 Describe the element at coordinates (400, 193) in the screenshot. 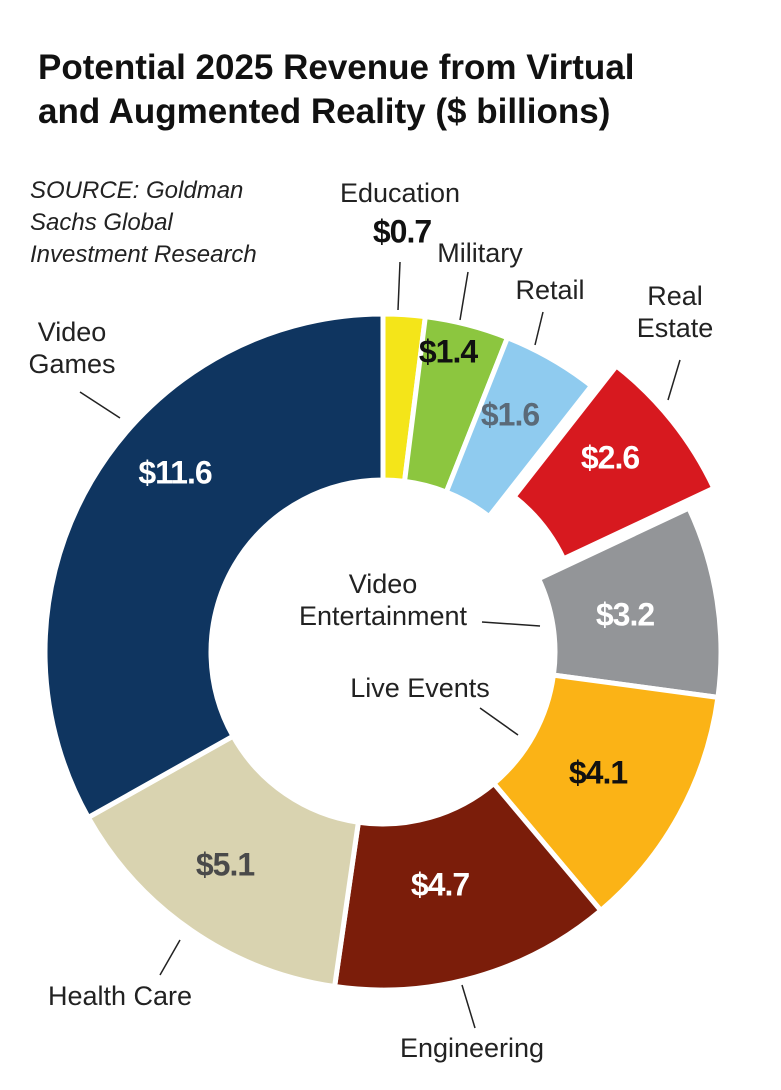

I see `category-label: Education` at that location.